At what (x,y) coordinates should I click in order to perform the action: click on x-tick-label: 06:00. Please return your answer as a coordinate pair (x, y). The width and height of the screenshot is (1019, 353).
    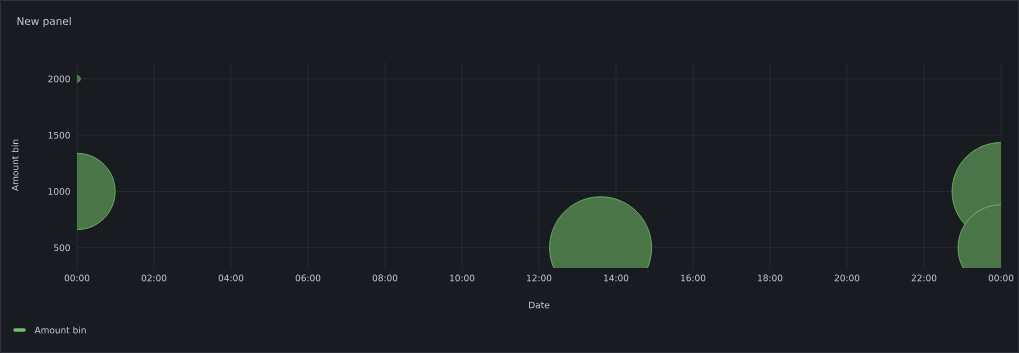
    Looking at the image, I should click on (308, 278).